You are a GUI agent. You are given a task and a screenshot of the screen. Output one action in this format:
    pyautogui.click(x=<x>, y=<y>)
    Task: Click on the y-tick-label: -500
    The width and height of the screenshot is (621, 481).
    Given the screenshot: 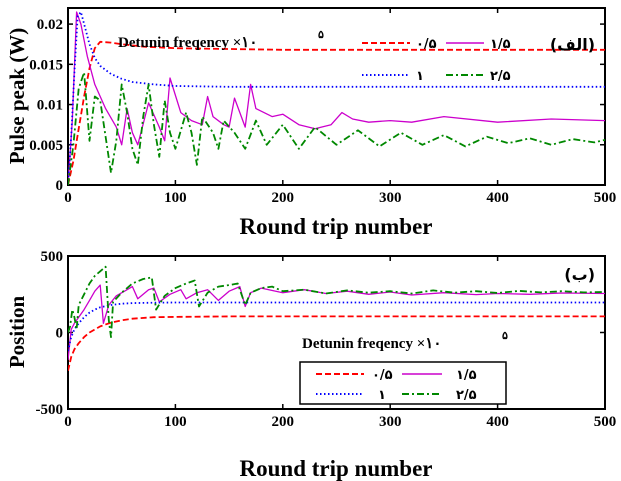 What is the action you would take?
    pyautogui.click(x=50, y=410)
    